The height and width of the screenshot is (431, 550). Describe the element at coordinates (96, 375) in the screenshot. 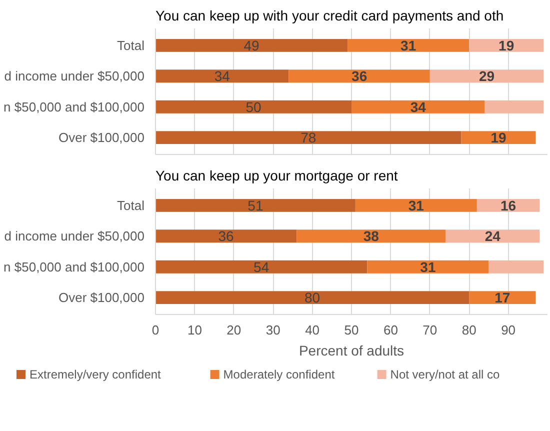

I see `legend-label: Extremely/very confident` at that location.